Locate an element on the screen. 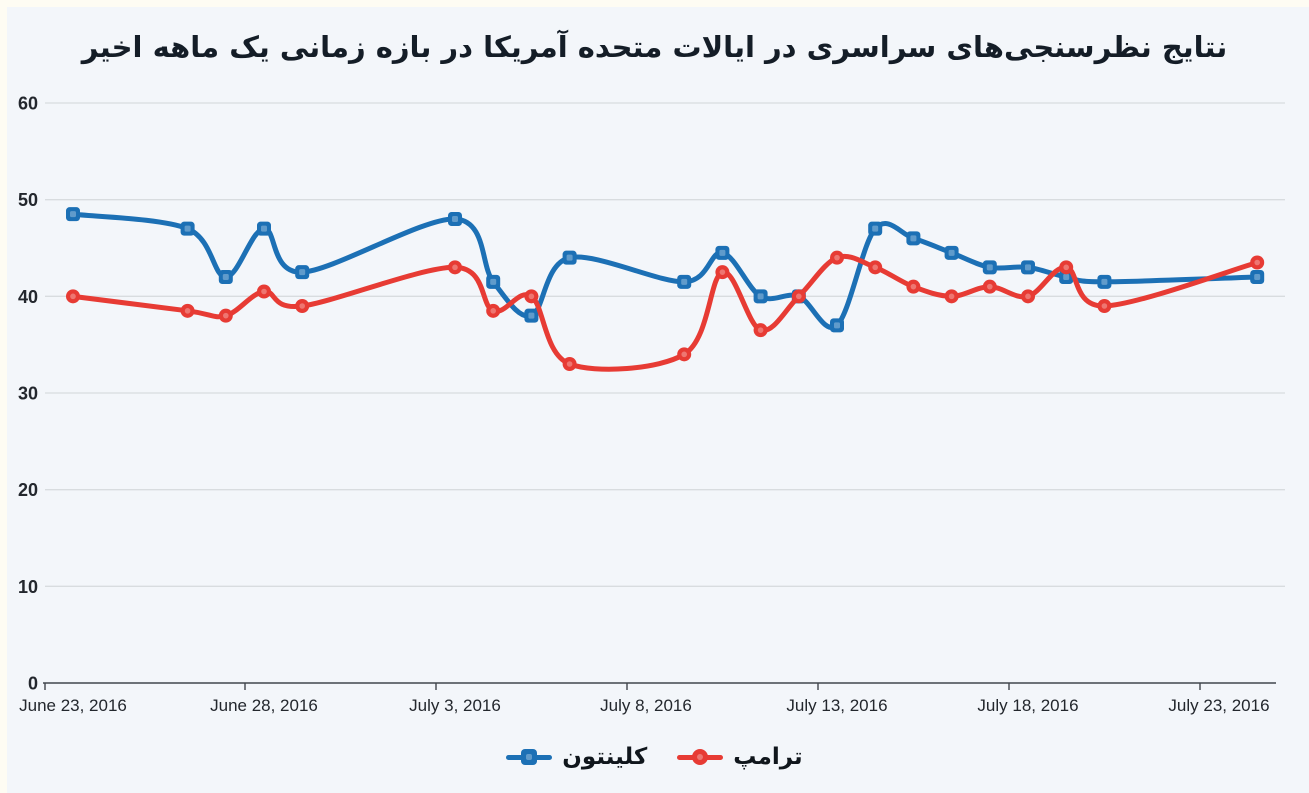 This screenshot has height=793, width=1309. trump-legend-label: ترامپ is located at coordinates (768, 757).